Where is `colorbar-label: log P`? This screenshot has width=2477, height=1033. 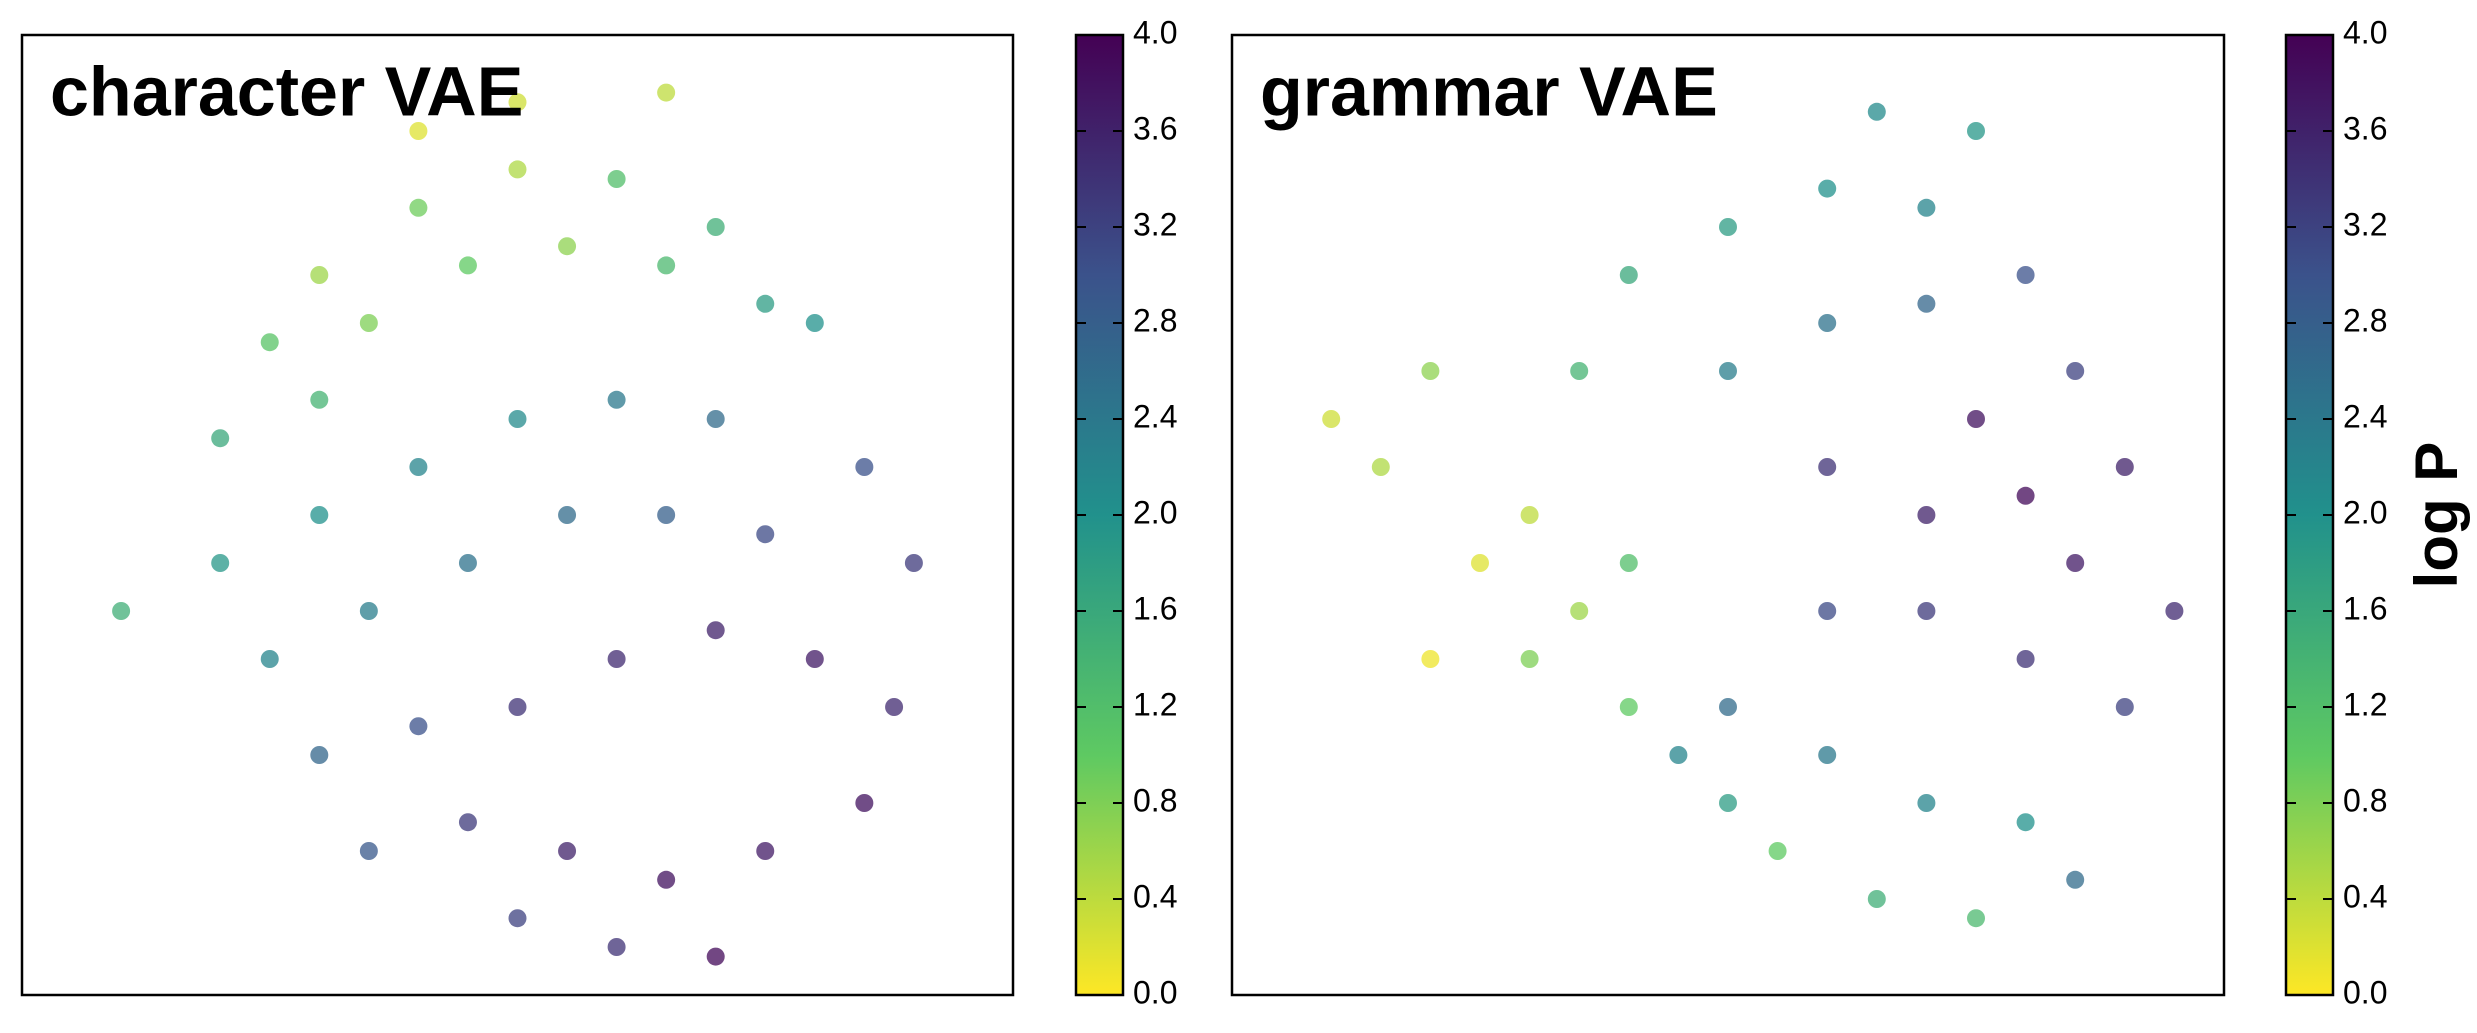
colorbar-label: log P is located at coordinates (2436, 515).